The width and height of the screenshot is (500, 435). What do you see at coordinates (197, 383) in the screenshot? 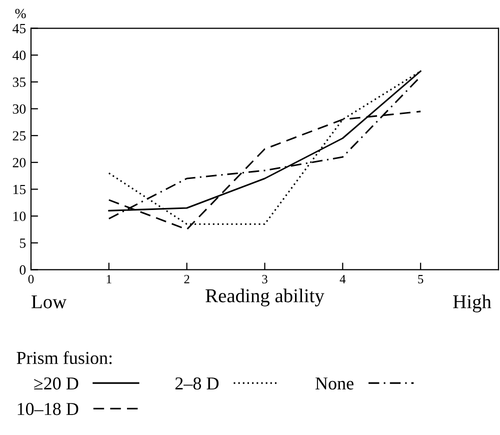
I see `legend-label: 2–8 D` at bounding box center [197, 383].